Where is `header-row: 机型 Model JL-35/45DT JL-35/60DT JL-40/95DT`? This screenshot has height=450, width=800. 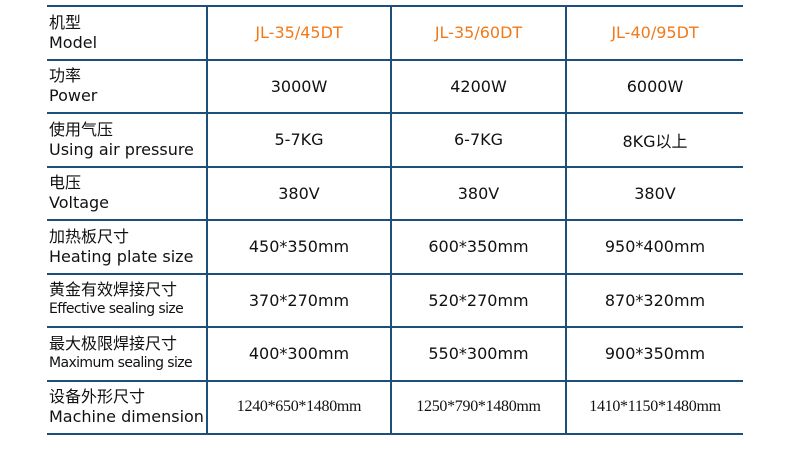
header-row: 机型 Model JL-35/45DT JL-35/60DT JL-40/95DT is located at coordinates (395, 33).